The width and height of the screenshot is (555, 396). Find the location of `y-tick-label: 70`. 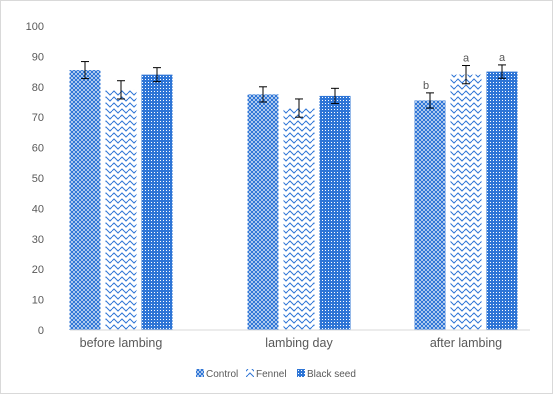

y-tick-label: 70 is located at coordinates (38, 118).